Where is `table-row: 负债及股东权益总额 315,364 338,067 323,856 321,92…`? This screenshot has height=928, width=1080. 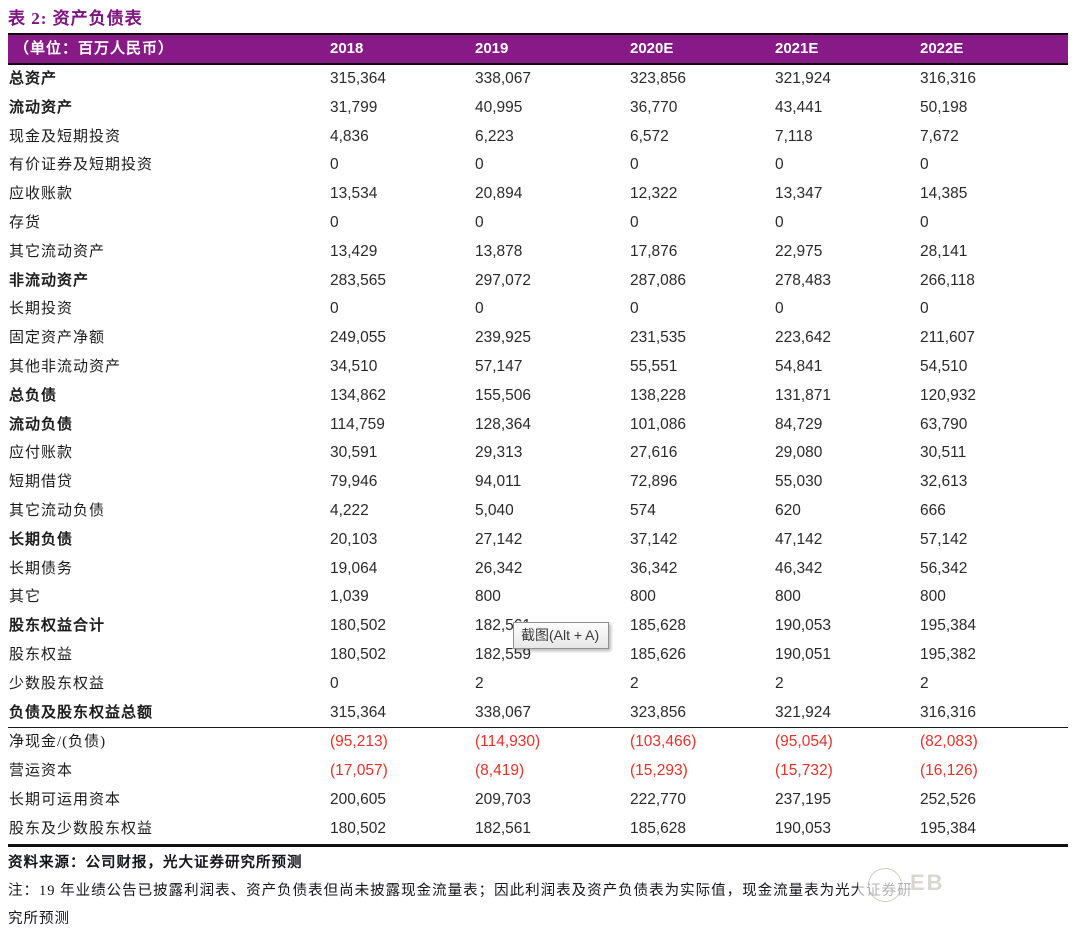
table-row: 负债及股东权益总额 315,364 338,067 323,856 321,92… is located at coordinates (538, 714).